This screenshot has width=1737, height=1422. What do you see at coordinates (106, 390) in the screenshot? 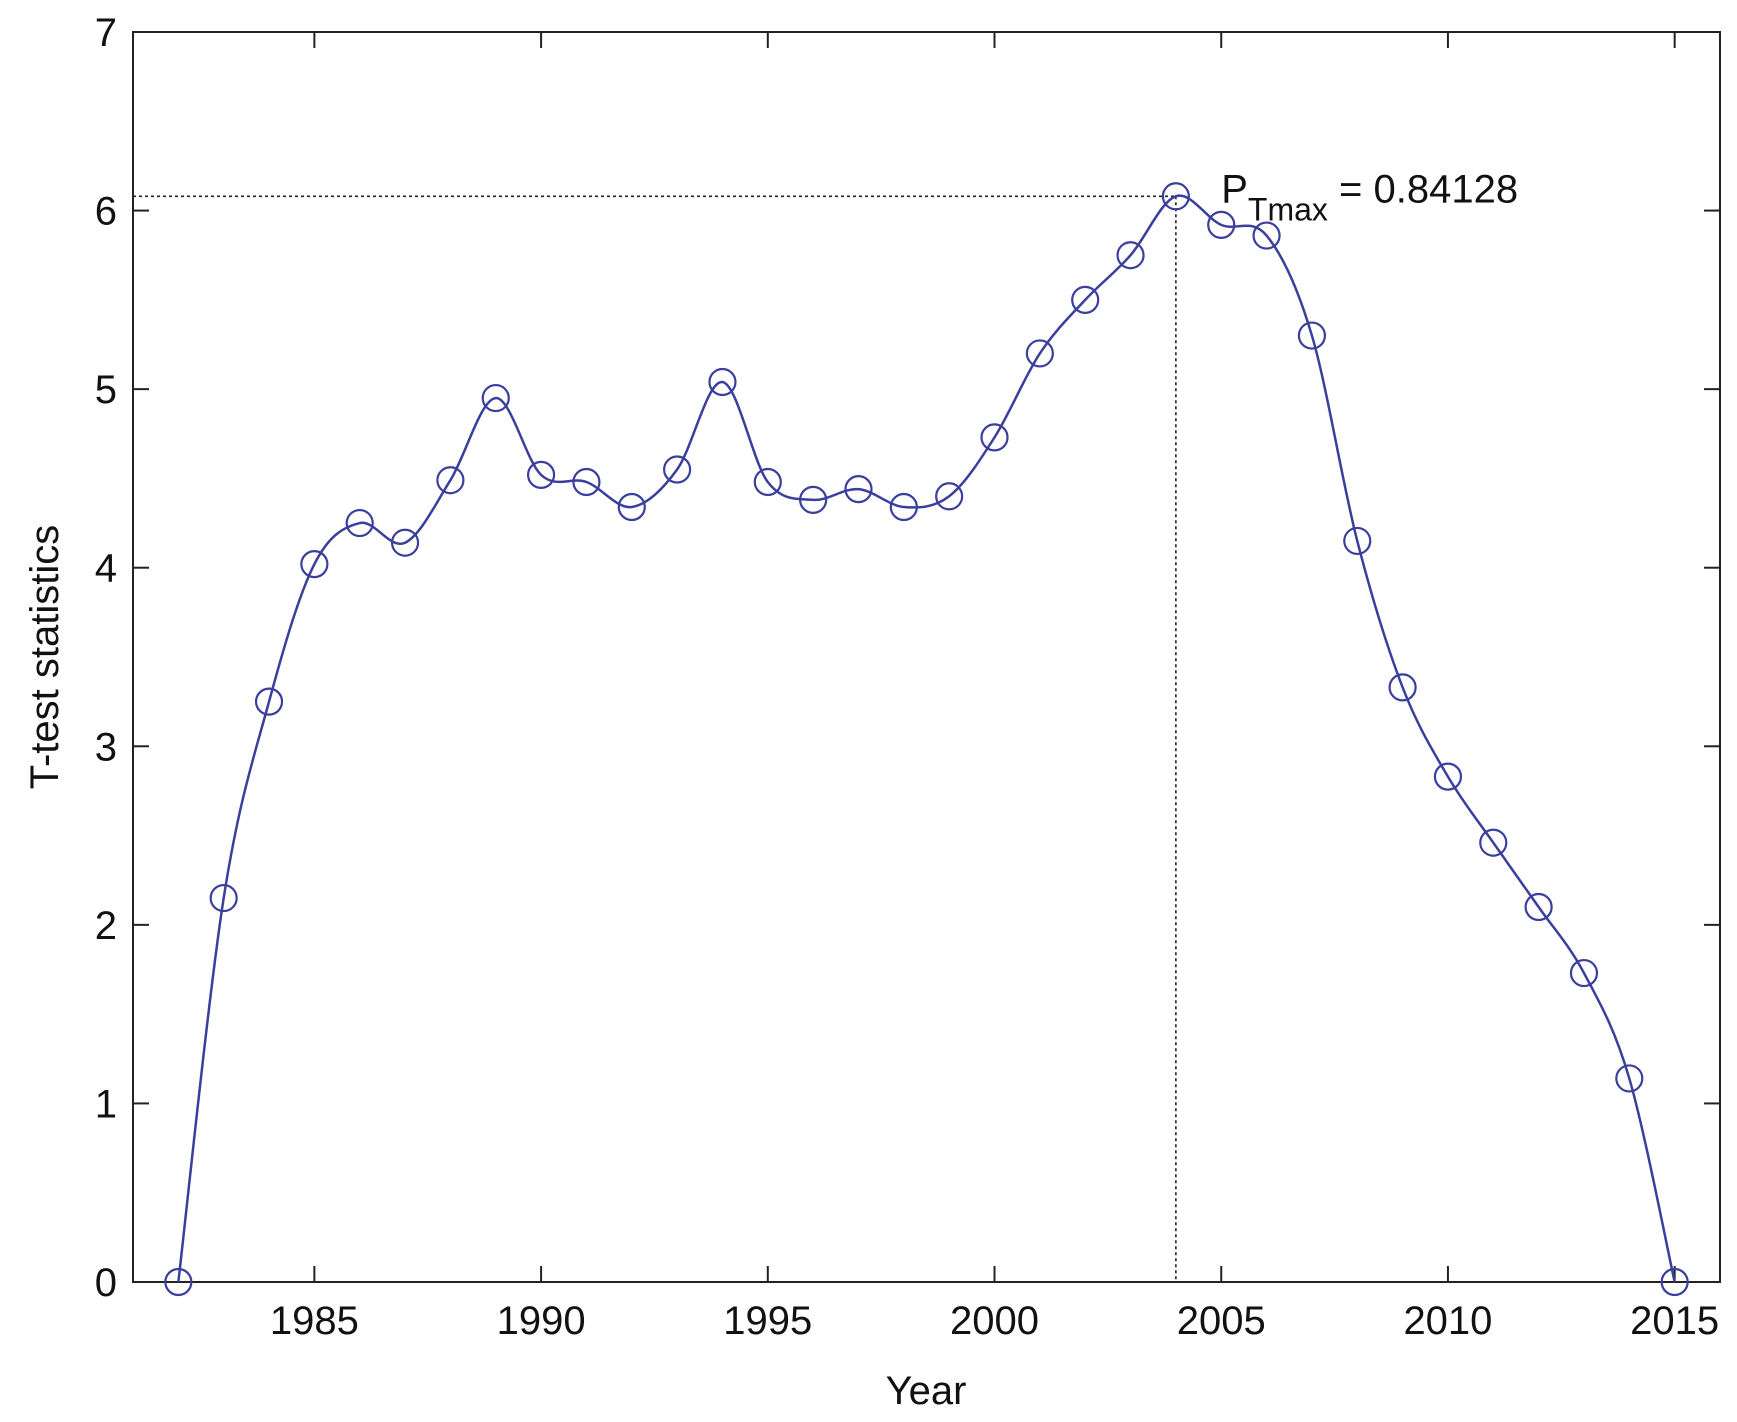
I see `y-tick-label: 5` at bounding box center [106, 390].